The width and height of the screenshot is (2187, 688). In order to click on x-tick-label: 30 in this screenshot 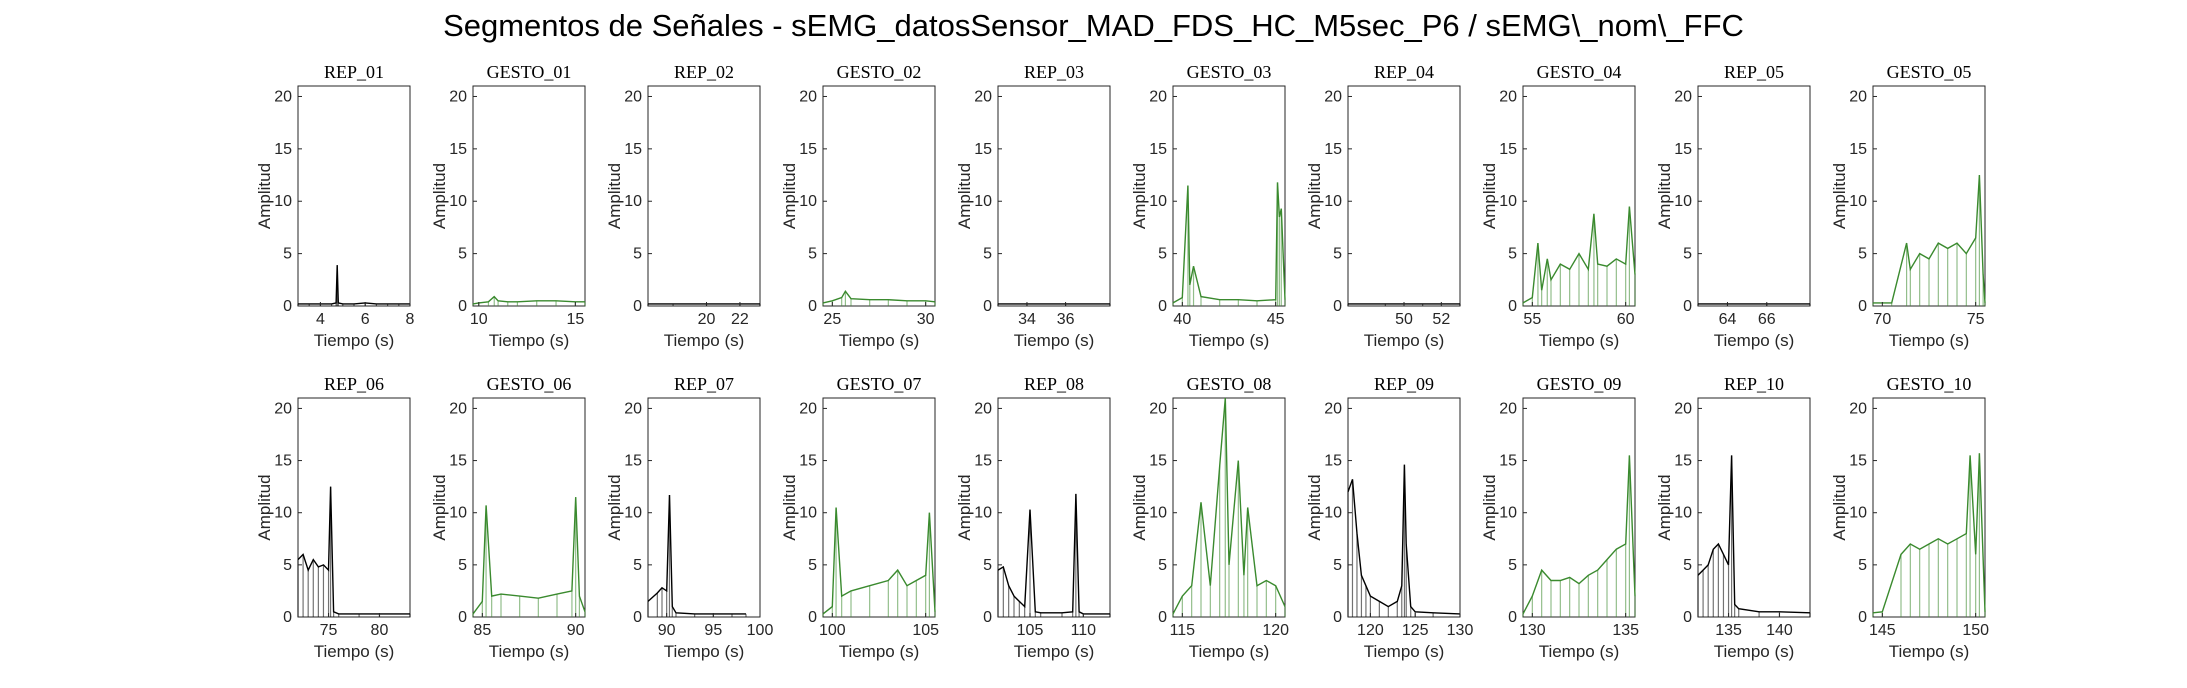, I will do `click(926, 319)`.